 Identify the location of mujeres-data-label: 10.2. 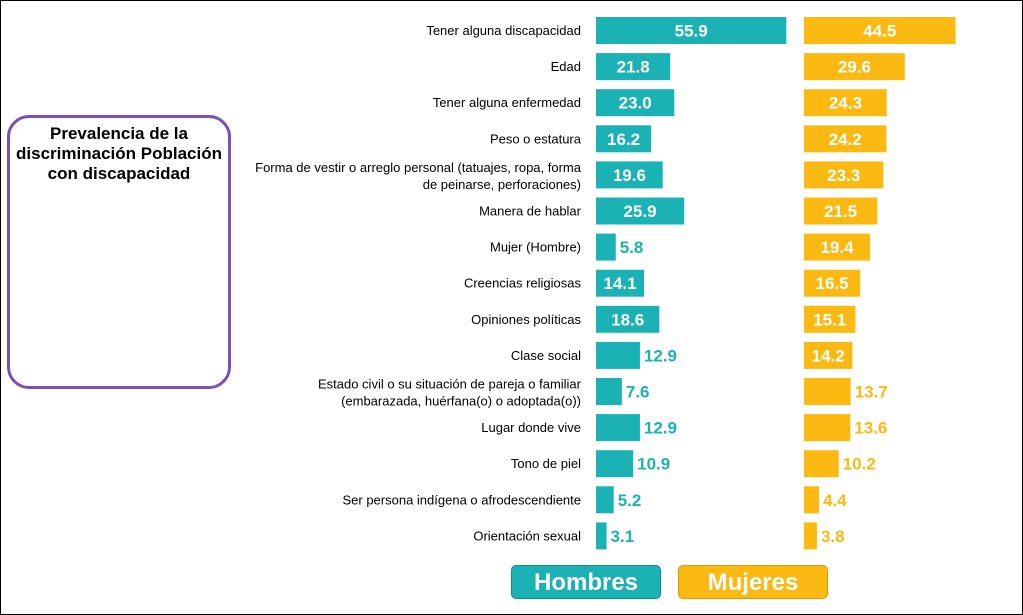
(859, 464).